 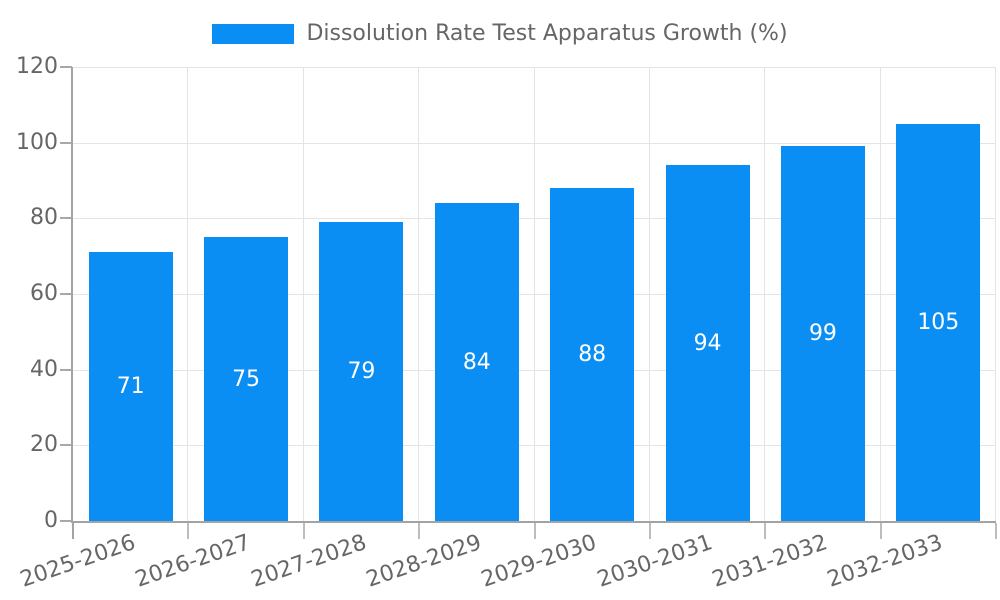 I want to click on x-tick-label: 2031-2032, so click(x=770, y=561).